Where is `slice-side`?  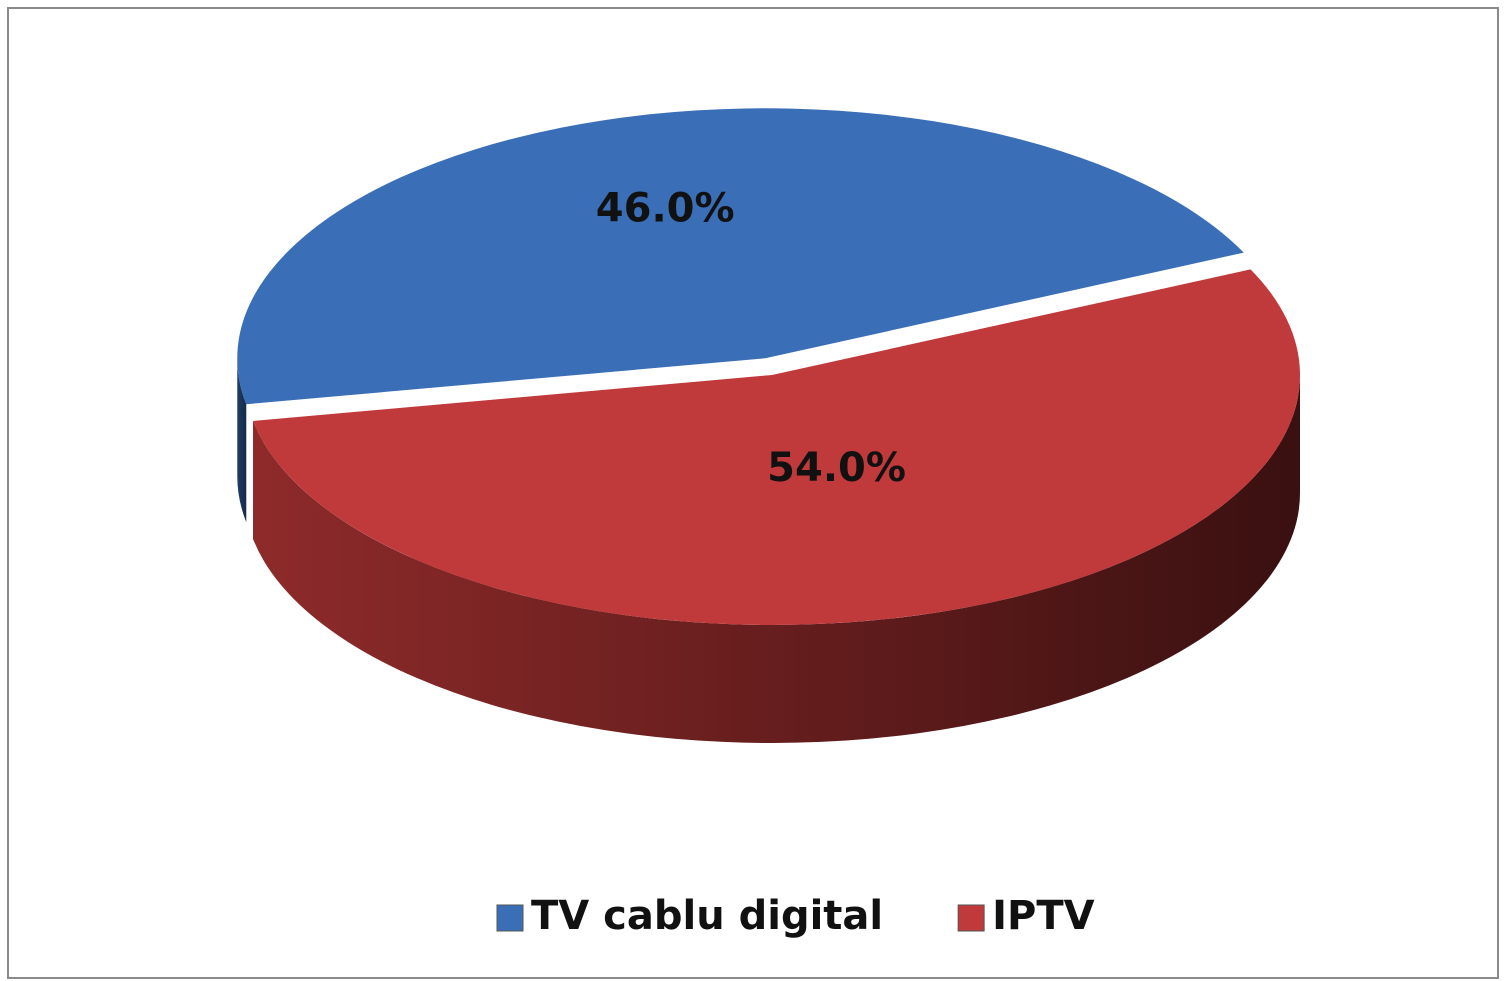
slice-side is located at coordinates (242, 440).